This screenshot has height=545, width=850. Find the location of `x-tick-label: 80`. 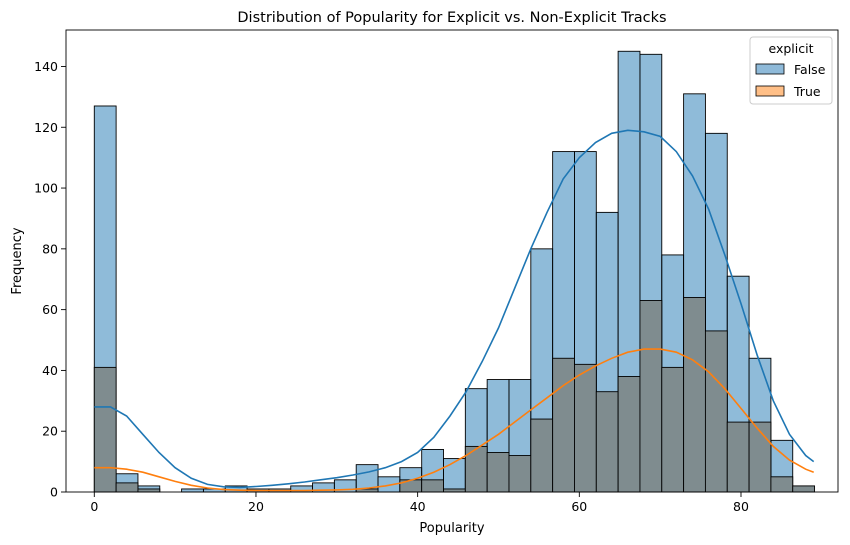

x-tick-label: 80 is located at coordinates (741, 506).